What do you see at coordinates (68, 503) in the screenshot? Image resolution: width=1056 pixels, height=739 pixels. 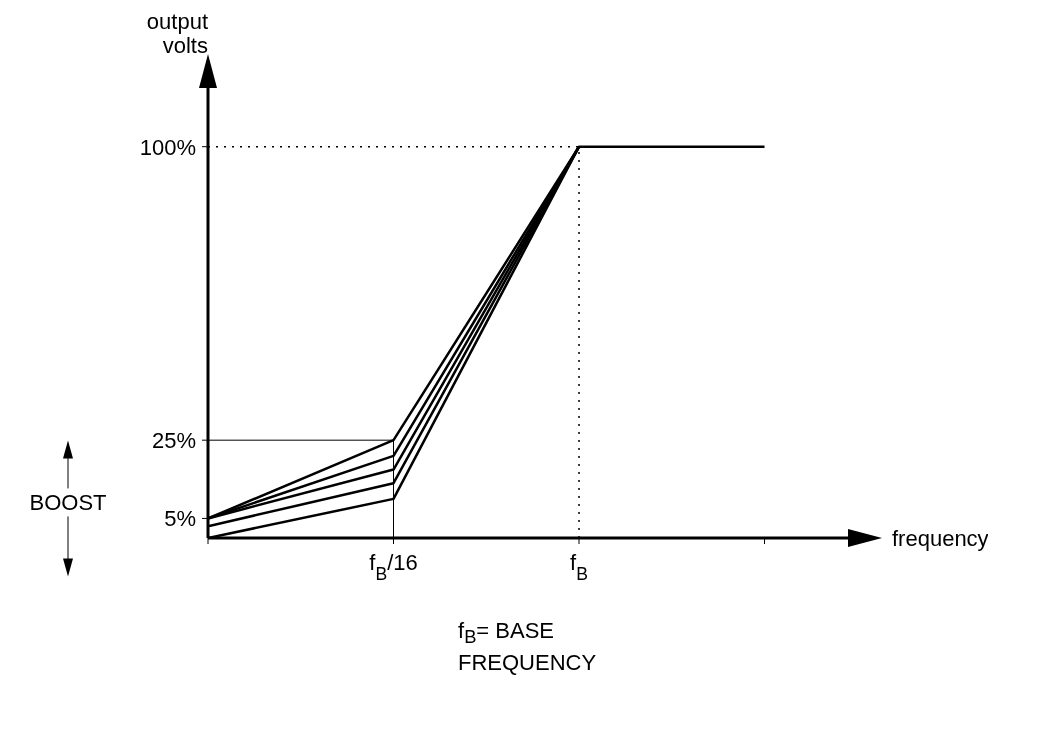 I see `text: BOOST` at bounding box center [68, 503].